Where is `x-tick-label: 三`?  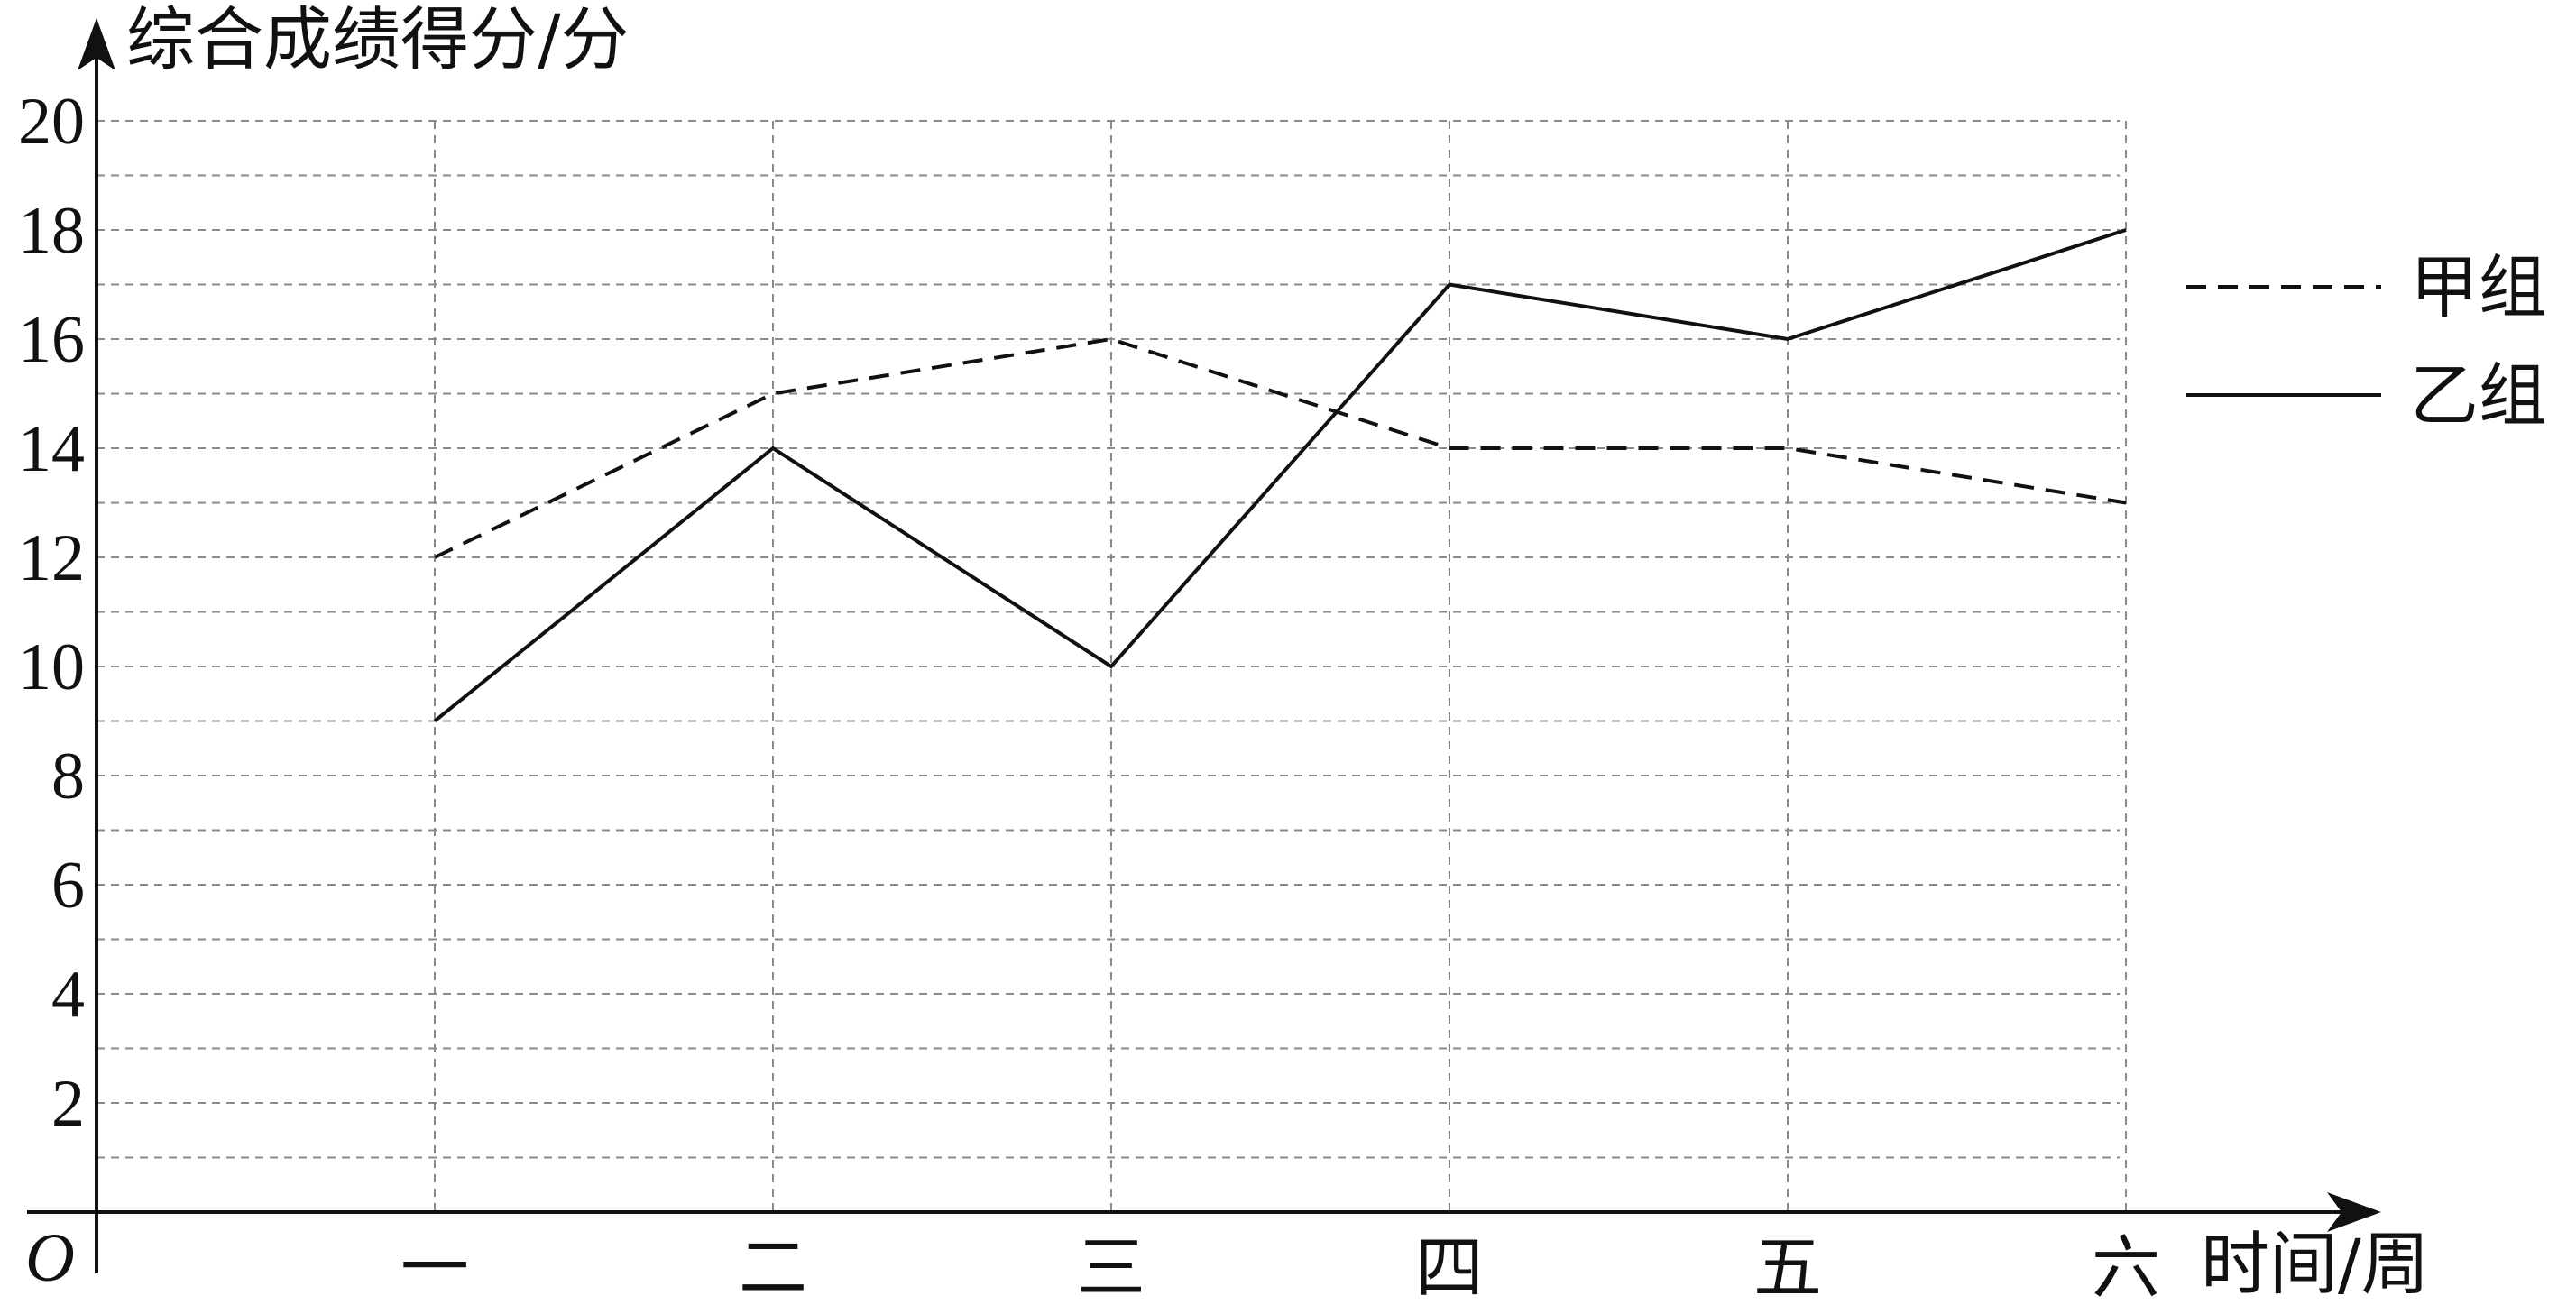
x-tick-label: 三 is located at coordinates (1111, 1267).